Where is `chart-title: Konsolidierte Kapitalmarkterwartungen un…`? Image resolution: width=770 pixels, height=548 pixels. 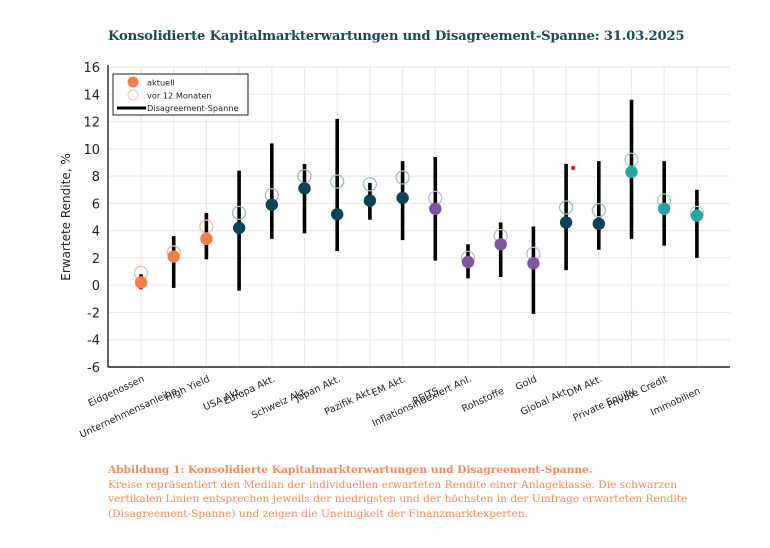
chart-title: Konsolidierte Kapitalmarkterwartungen un… is located at coordinates (396, 36).